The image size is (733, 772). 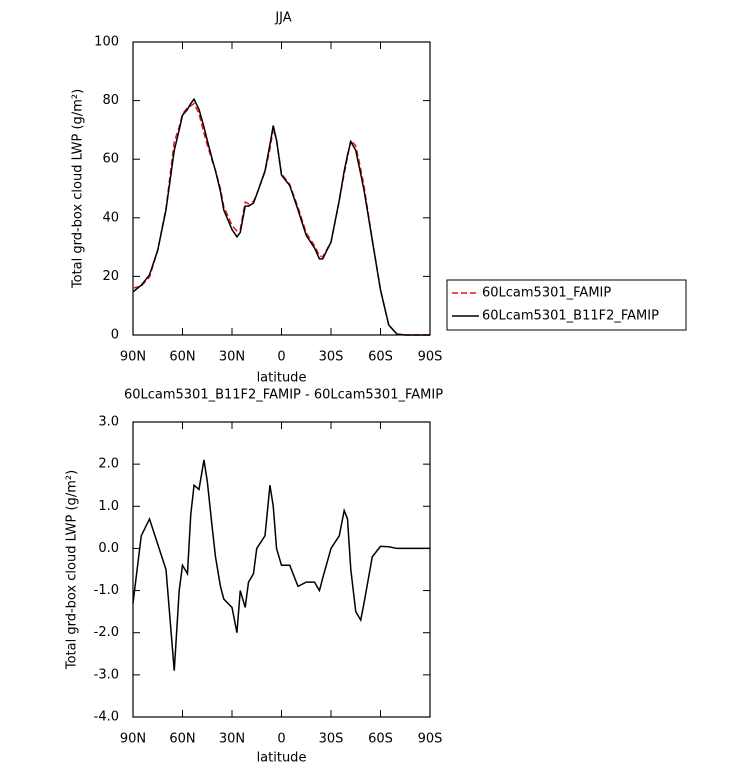 What do you see at coordinates (106, 674) in the screenshot?
I see `y-tick-label: -3.0` at bounding box center [106, 674].